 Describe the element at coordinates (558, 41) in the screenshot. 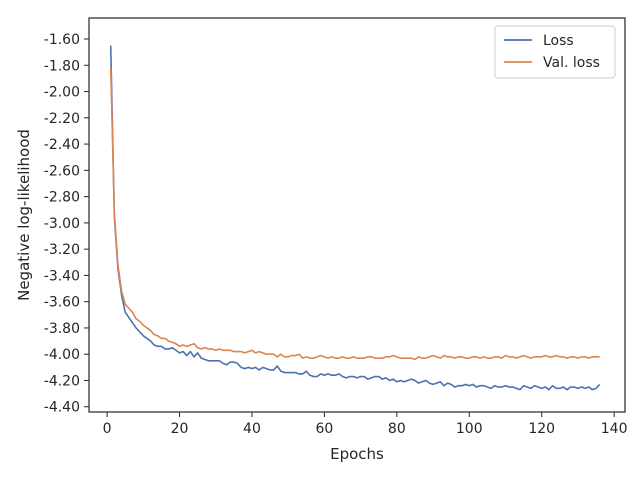

I see `legend-label-loss: Loss` at that location.